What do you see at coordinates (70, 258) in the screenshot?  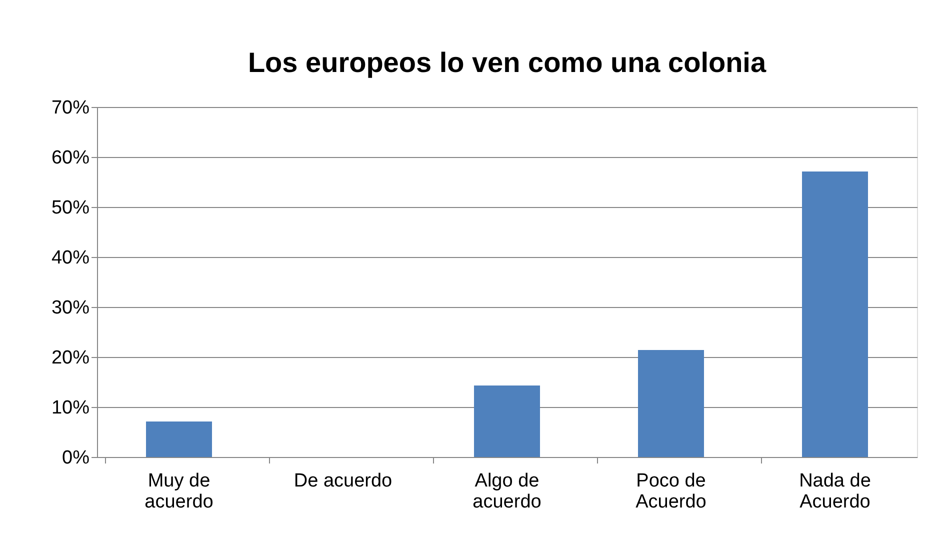 I see `y-tick-label: 40%` at bounding box center [70, 258].